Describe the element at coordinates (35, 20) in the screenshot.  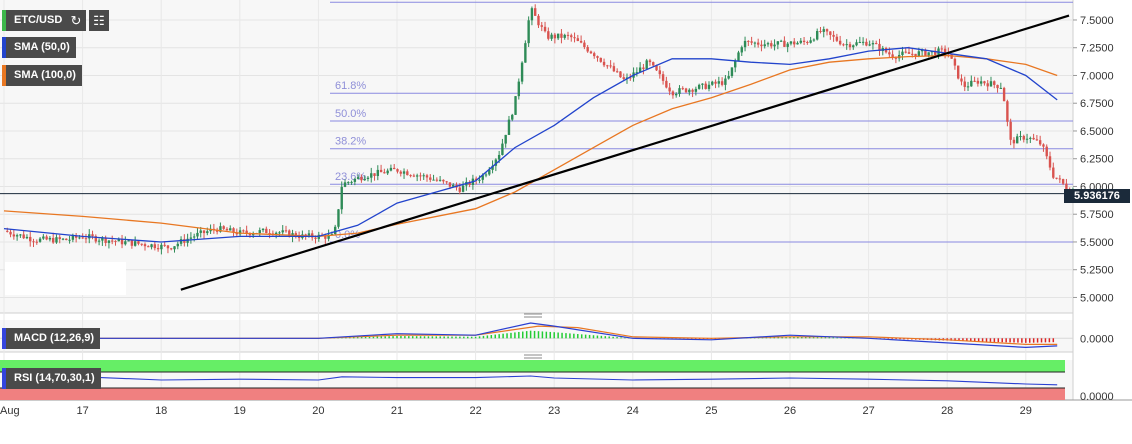
I see `symbol-badge: ETC/USD` at that location.